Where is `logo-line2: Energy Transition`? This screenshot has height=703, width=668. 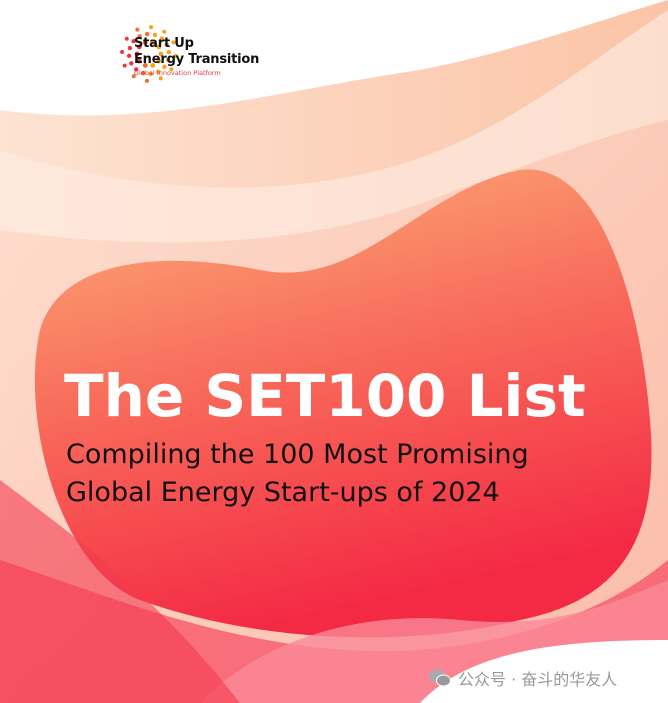 logo-line2: Energy Transition is located at coordinates (197, 59).